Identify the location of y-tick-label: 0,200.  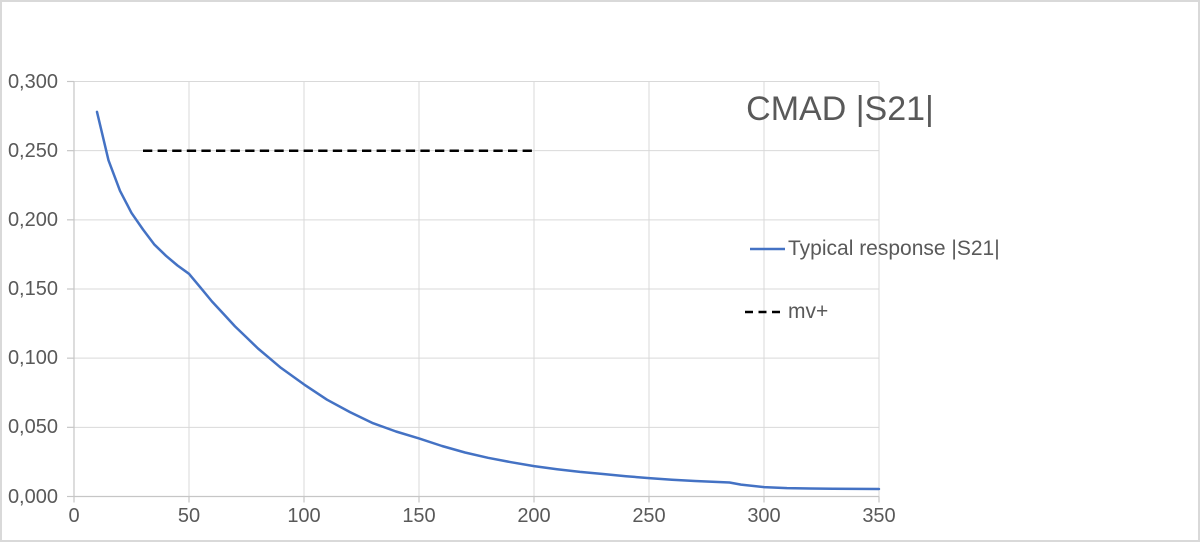
(32, 219).